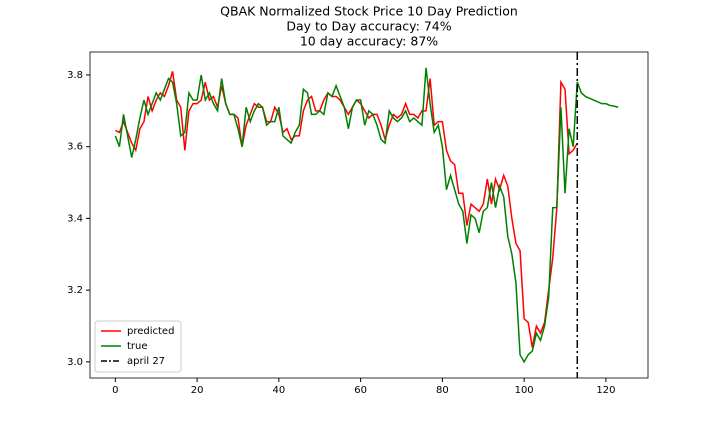 The height and width of the screenshot is (432, 720). I want to click on x-tick-label: 100, so click(524, 390).